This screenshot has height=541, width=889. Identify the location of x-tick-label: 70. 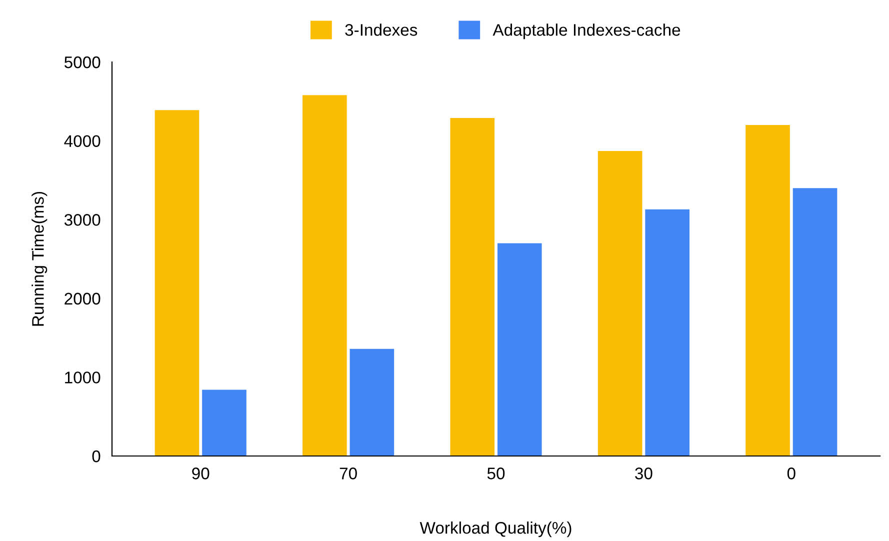
(348, 474).